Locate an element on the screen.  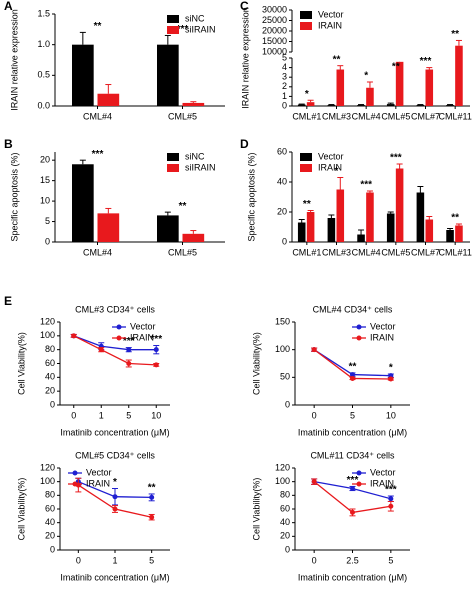
y-tick-label: 1.5 is located at coordinates (43, 13).